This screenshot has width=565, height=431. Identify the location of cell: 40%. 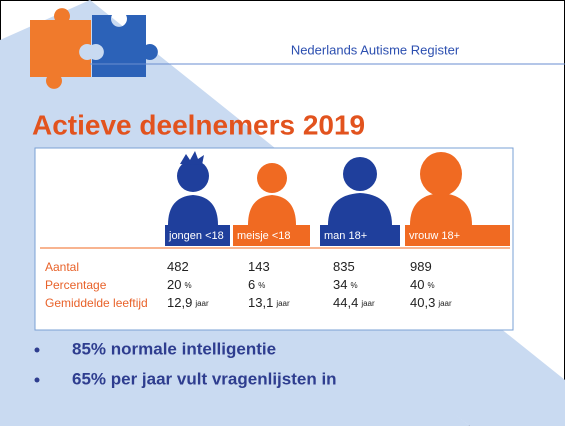
(422, 284).